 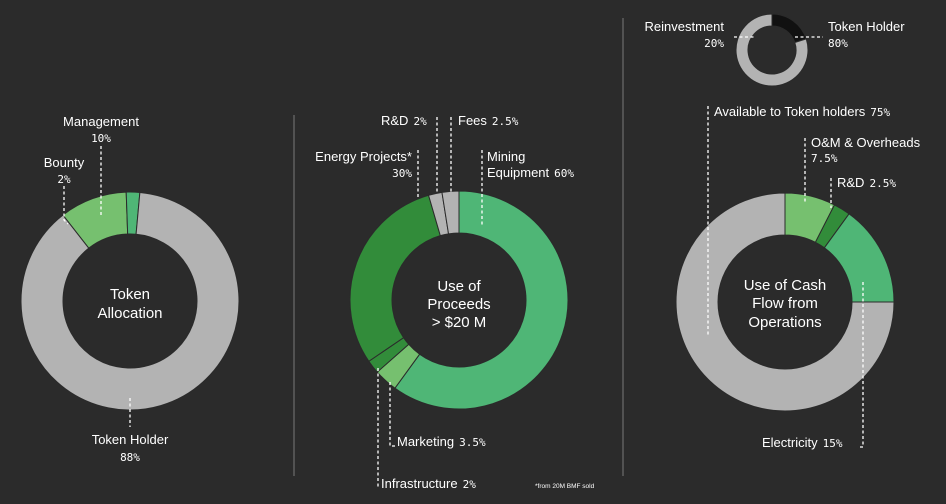 I want to click on cash-flow-center-label: Flow from, so click(x=785, y=303).